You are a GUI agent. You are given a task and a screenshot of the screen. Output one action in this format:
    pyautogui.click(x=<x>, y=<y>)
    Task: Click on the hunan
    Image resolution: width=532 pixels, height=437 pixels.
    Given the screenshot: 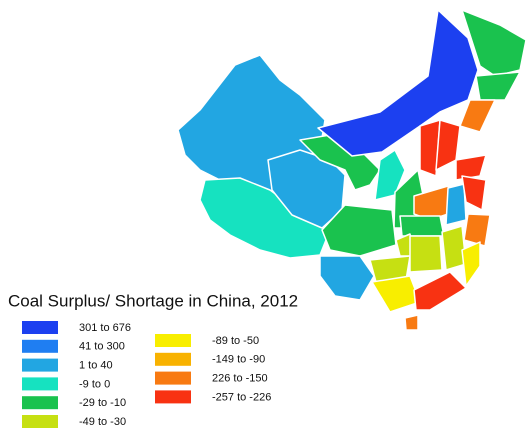 What is the action you would take?
    pyautogui.click(x=426, y=254)
    